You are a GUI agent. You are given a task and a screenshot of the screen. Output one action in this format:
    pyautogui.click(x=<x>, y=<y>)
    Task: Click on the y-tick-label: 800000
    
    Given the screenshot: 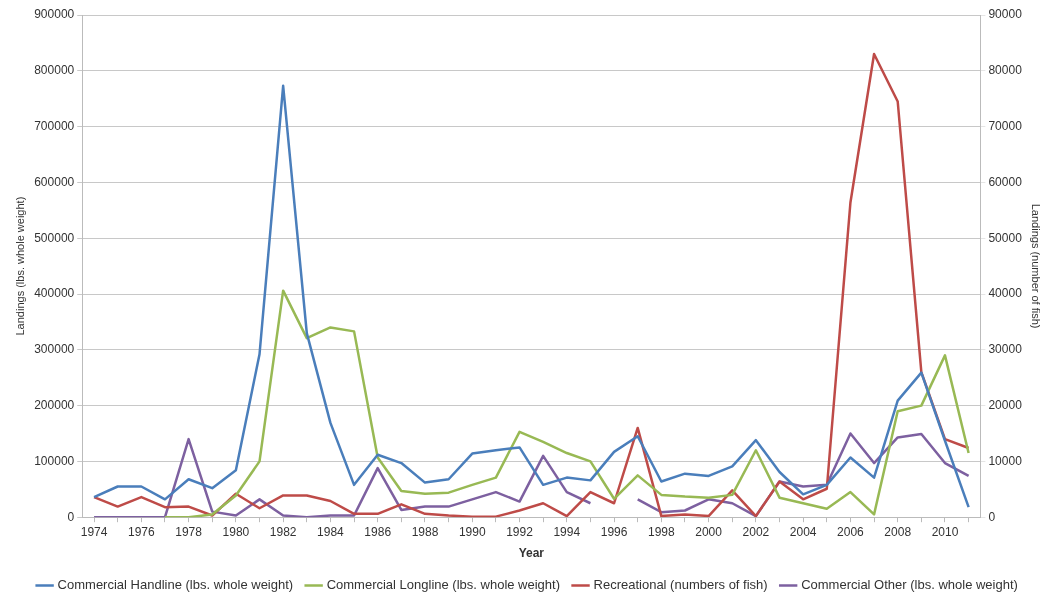 What is the action you would take?
    pyautogui.click(x=54, y=70)
    